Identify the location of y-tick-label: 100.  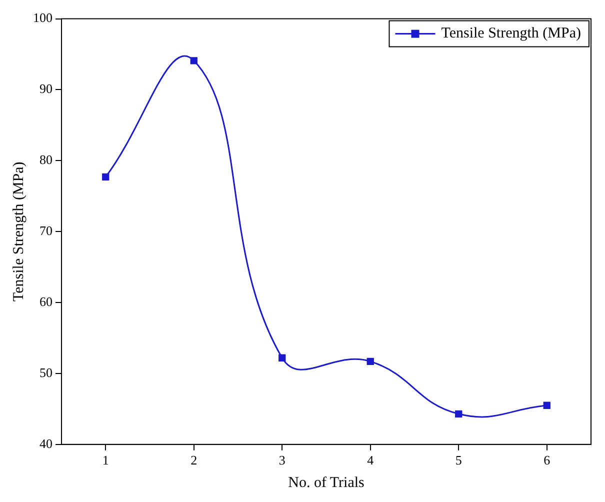
(42, 18).